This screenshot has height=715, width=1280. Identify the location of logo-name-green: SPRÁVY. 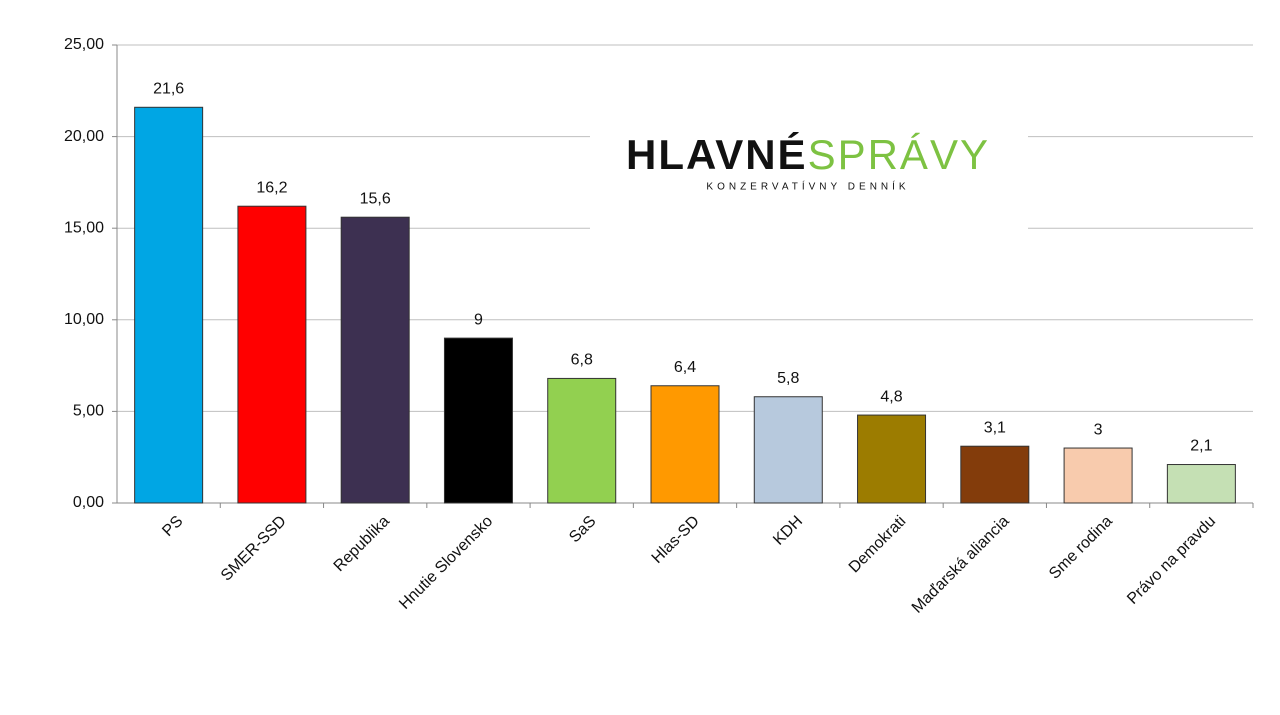
(899, 154).